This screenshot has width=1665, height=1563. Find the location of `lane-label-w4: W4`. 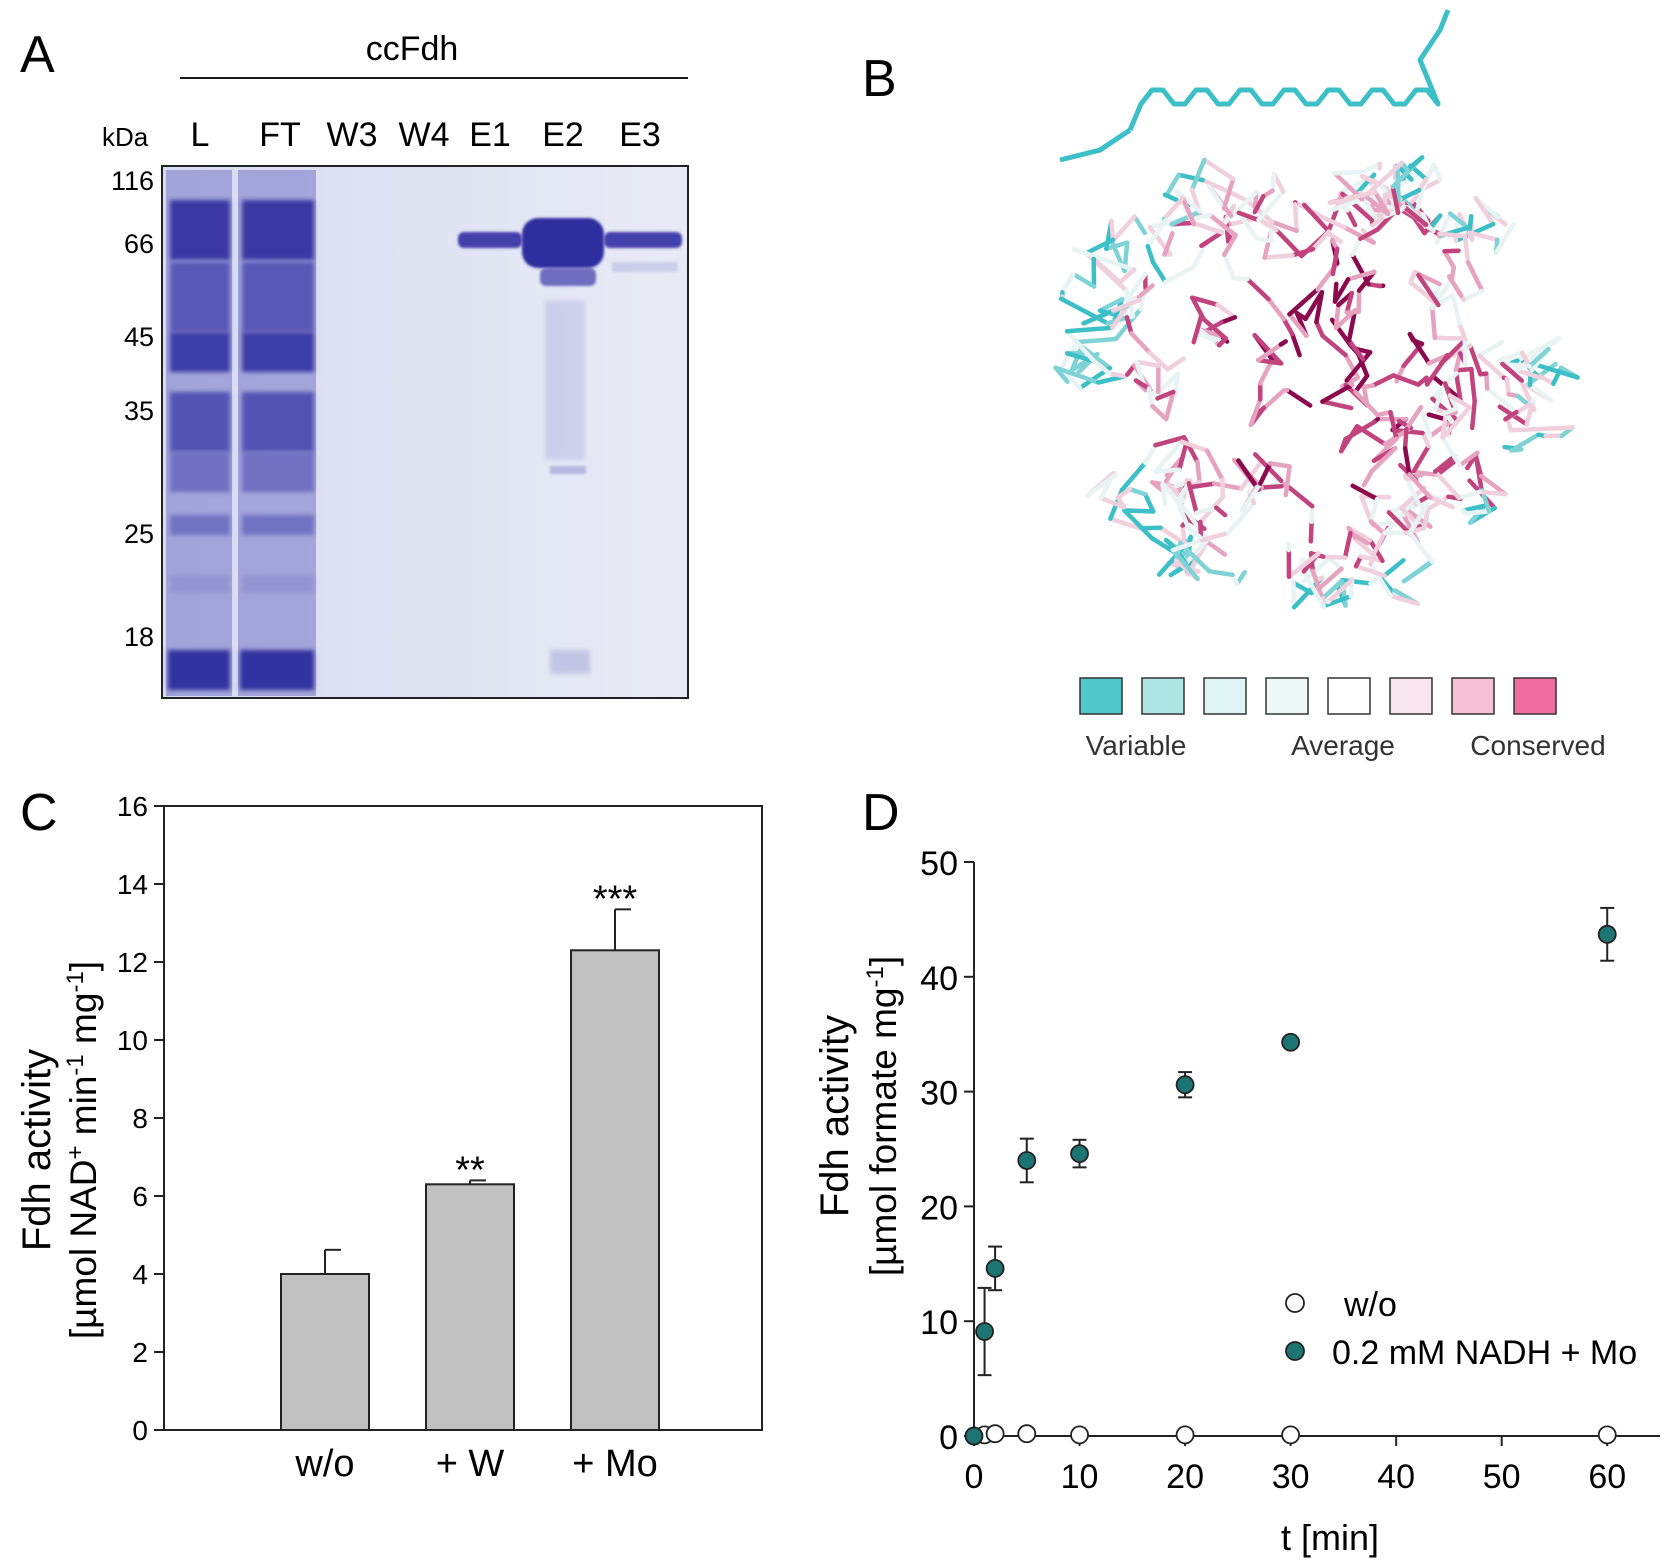

lane-label-w4: W4 is located at coordinates (424, 135).